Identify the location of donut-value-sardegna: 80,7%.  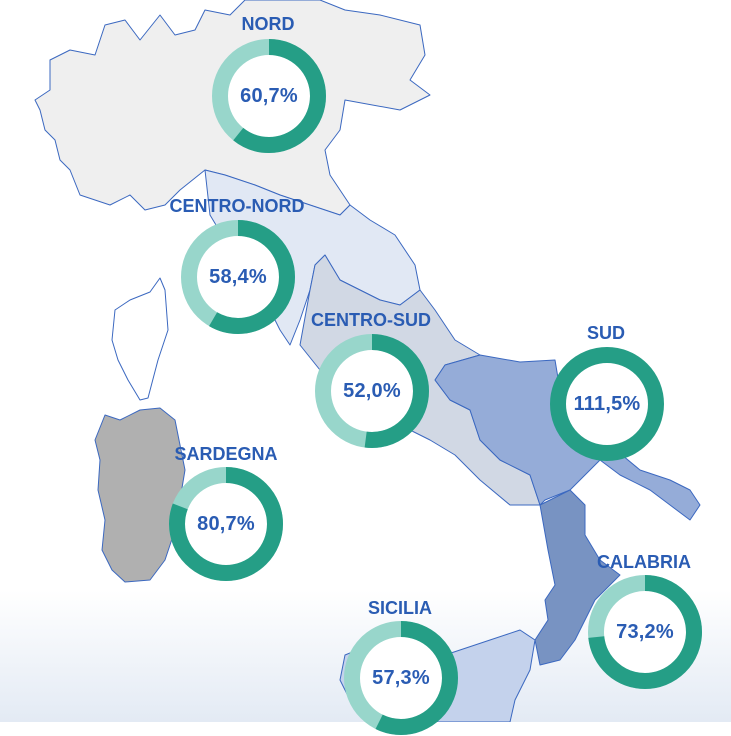
(226, 523).